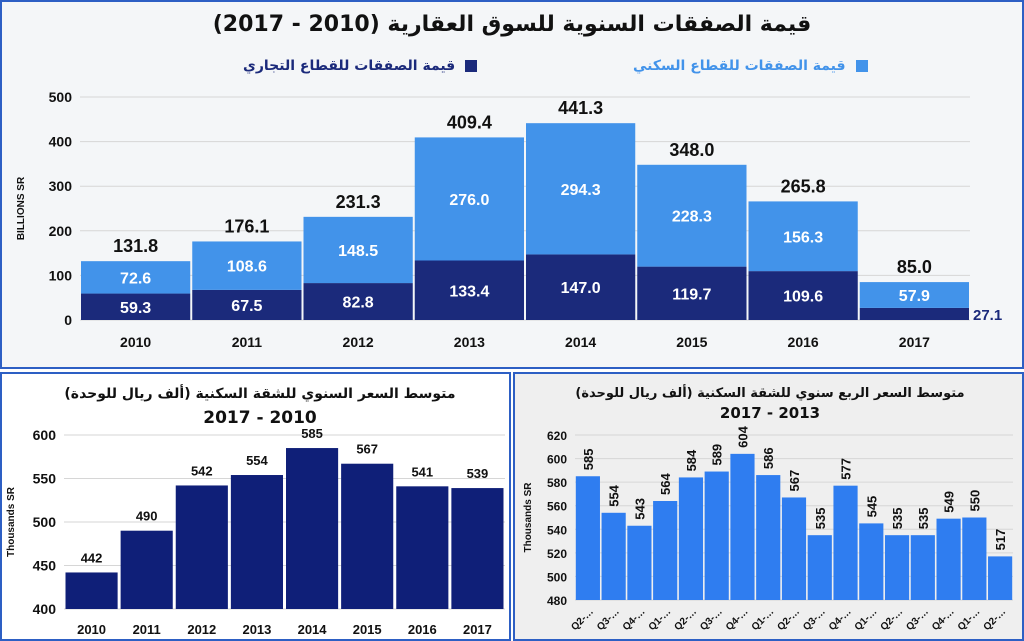  I want to click on x-tick-label: 2016, so click(803, 342).